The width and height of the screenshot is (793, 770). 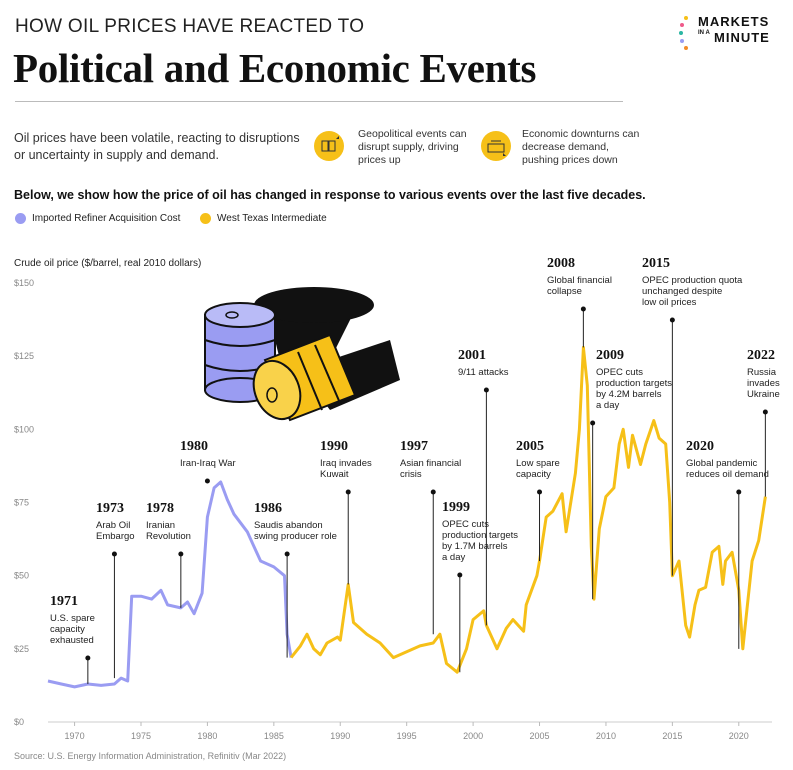 I want to click on annotation-1973: 1973 Arab Oil Embargo, so click(x=115, y=521).